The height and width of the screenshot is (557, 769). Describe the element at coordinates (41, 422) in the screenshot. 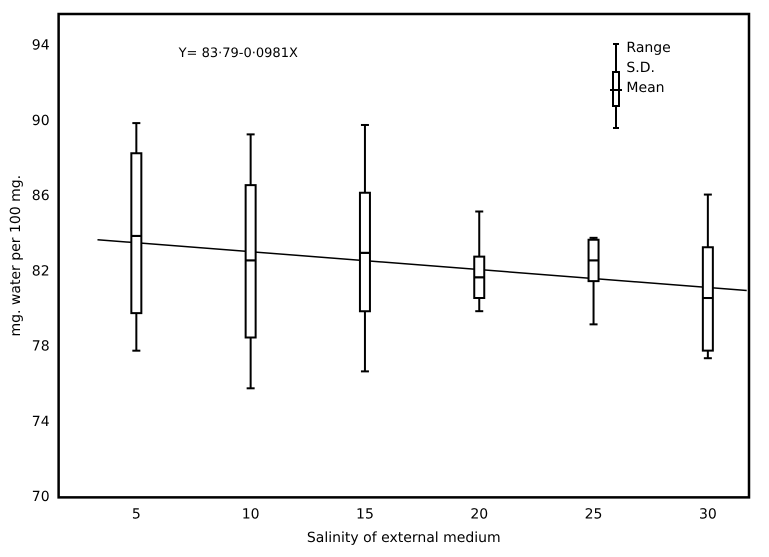

I see `y-tick-label: 74` at that location.